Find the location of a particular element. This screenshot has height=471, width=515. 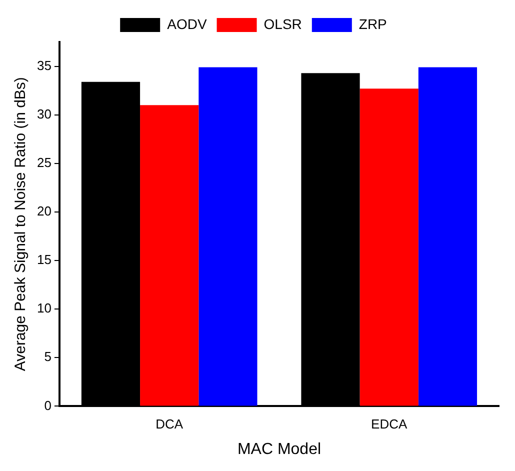

legend-label: ZRP is located at coordinates (372, 24).